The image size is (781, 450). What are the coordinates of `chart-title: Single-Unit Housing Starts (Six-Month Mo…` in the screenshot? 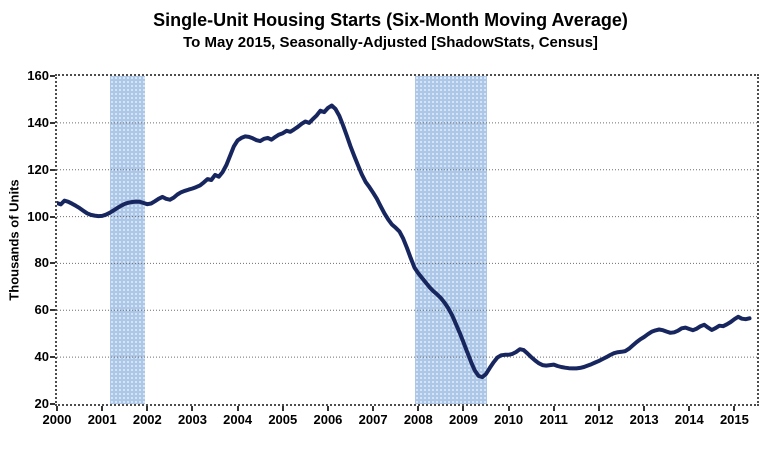 It's located at (390, 20).